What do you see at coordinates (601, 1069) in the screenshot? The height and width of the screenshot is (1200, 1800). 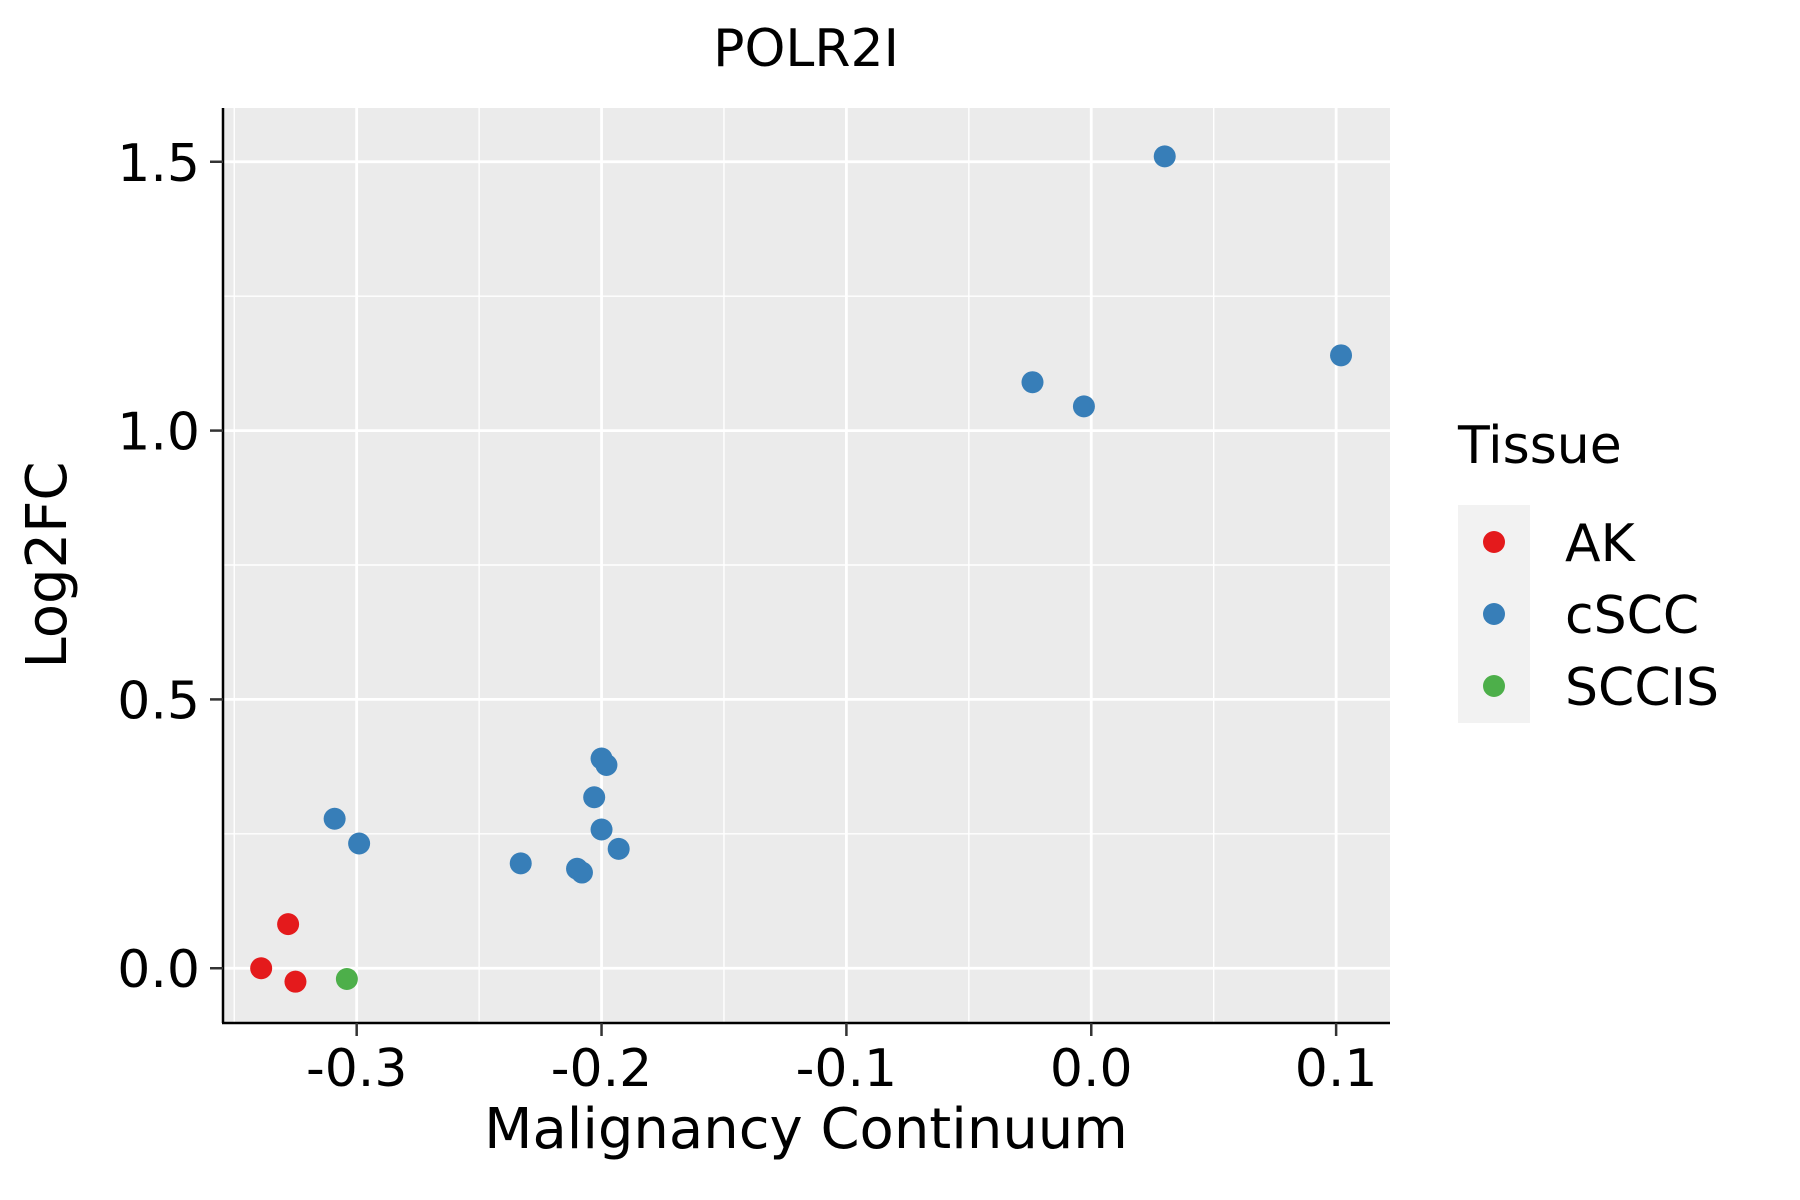 I see `x-tick-label: -0.2` at bounding box center [601, 1069].